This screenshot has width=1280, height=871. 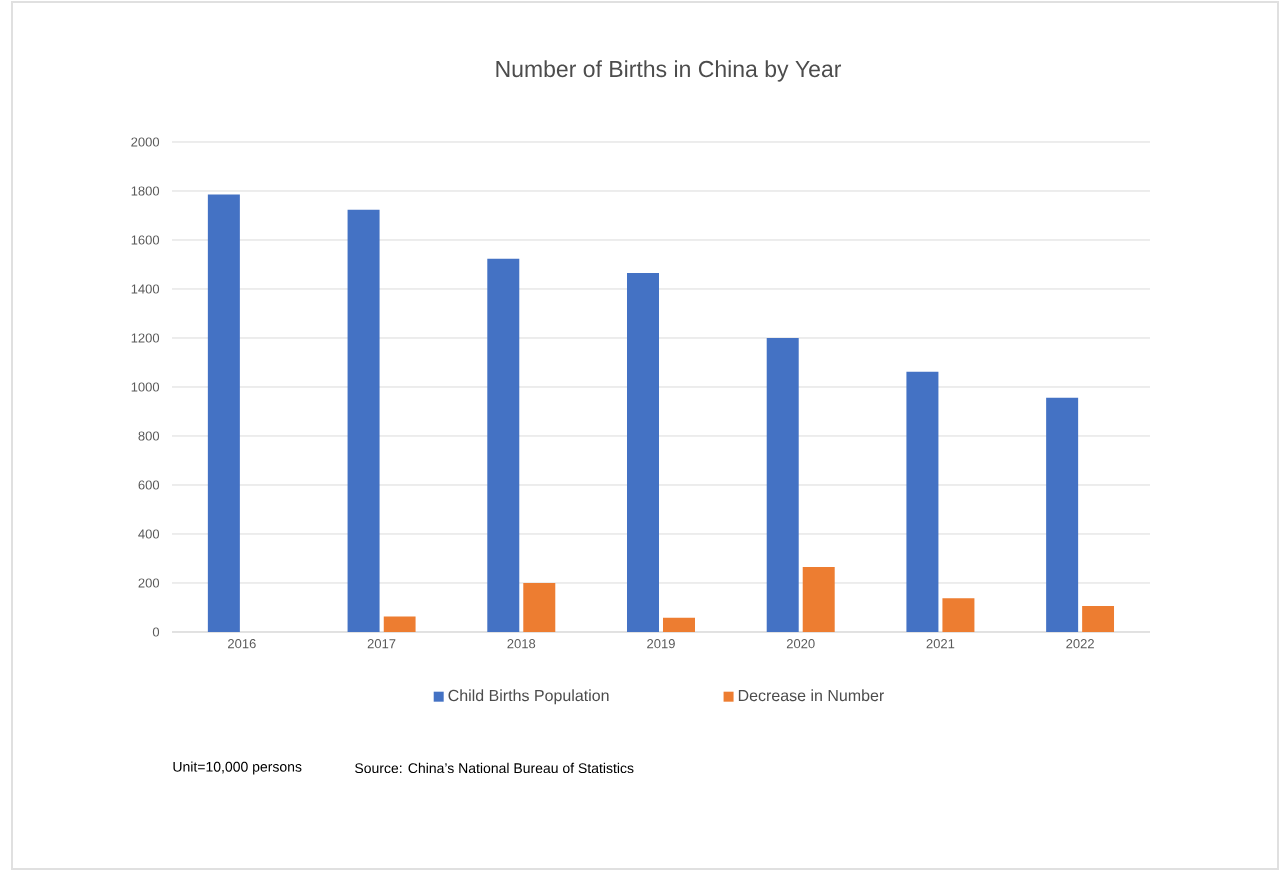 What do you see at coordinates (145, 191) in the screenshot?
I see `y-tick-label: 1800` at bounding box center [145, 191].